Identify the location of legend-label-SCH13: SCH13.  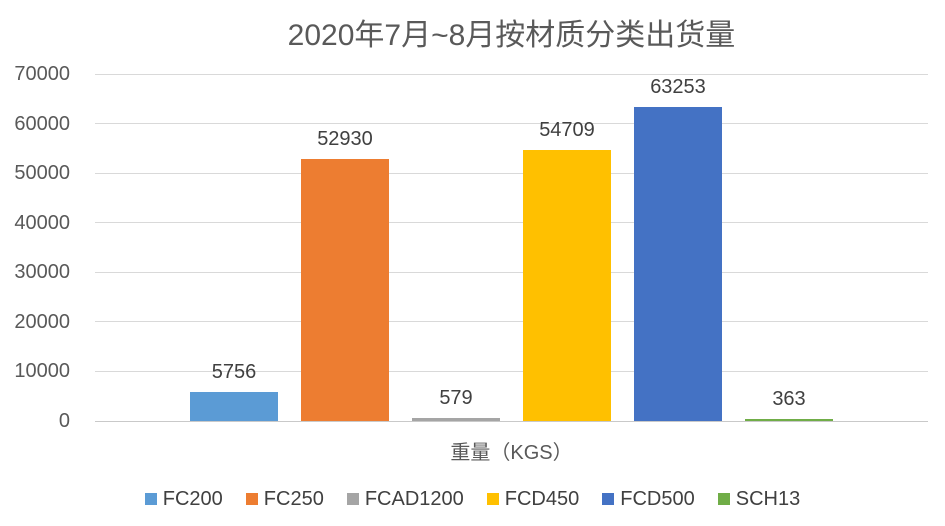
(768, 499).